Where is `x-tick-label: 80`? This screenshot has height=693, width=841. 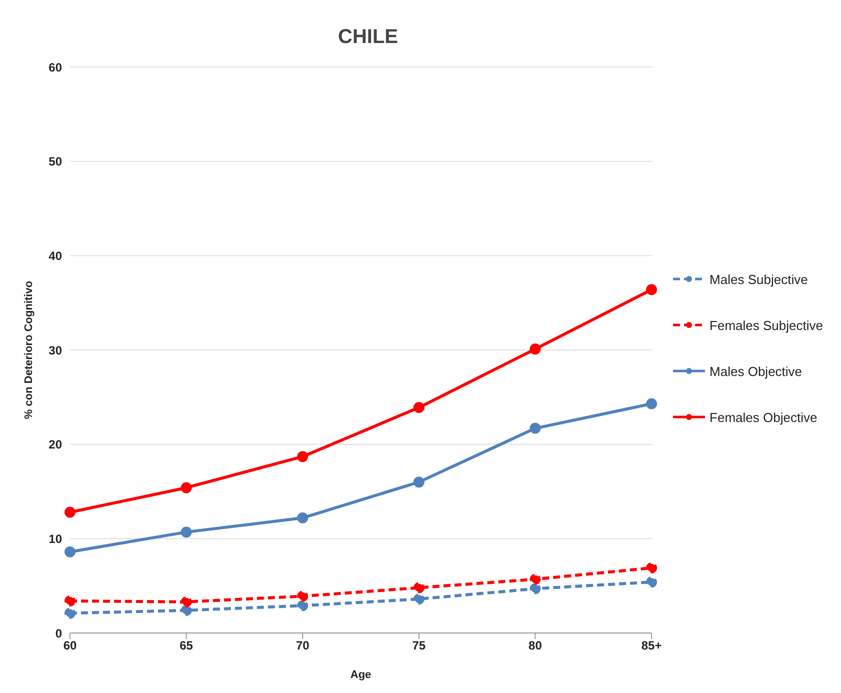 x-tick-label: 80 is located at coordinates (535, 645).